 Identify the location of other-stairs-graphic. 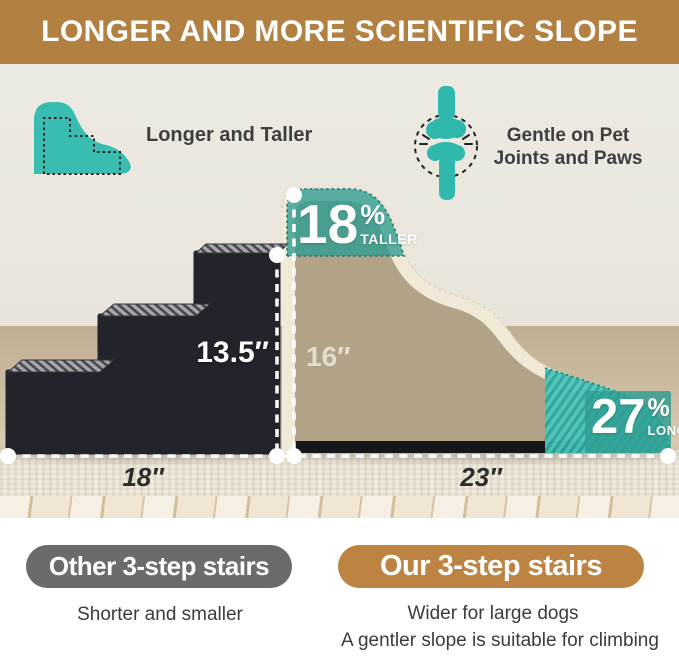
(147, 349).